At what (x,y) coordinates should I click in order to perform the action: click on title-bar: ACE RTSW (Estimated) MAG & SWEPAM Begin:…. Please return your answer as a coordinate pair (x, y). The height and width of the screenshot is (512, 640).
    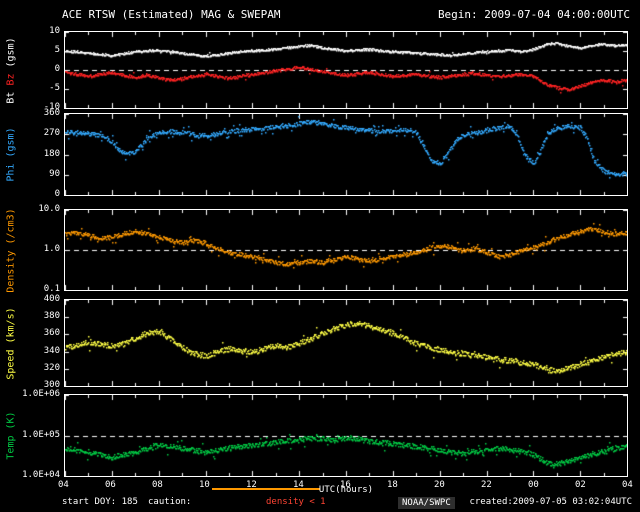
    Looking at the image, I should click on (346, 14).